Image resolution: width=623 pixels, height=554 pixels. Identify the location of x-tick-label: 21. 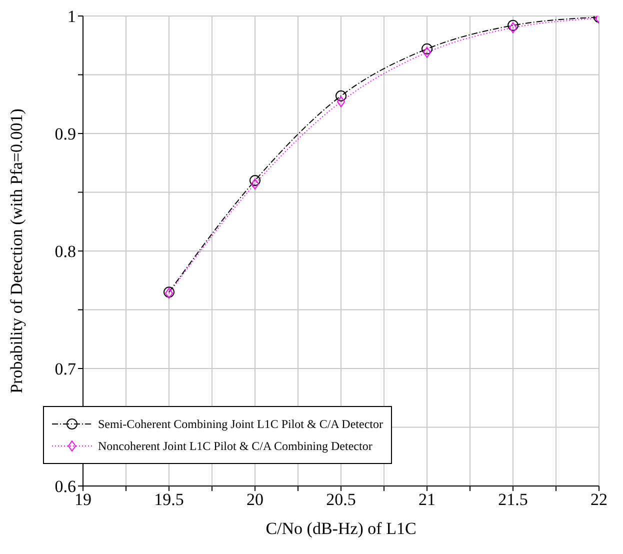
(427, 500).